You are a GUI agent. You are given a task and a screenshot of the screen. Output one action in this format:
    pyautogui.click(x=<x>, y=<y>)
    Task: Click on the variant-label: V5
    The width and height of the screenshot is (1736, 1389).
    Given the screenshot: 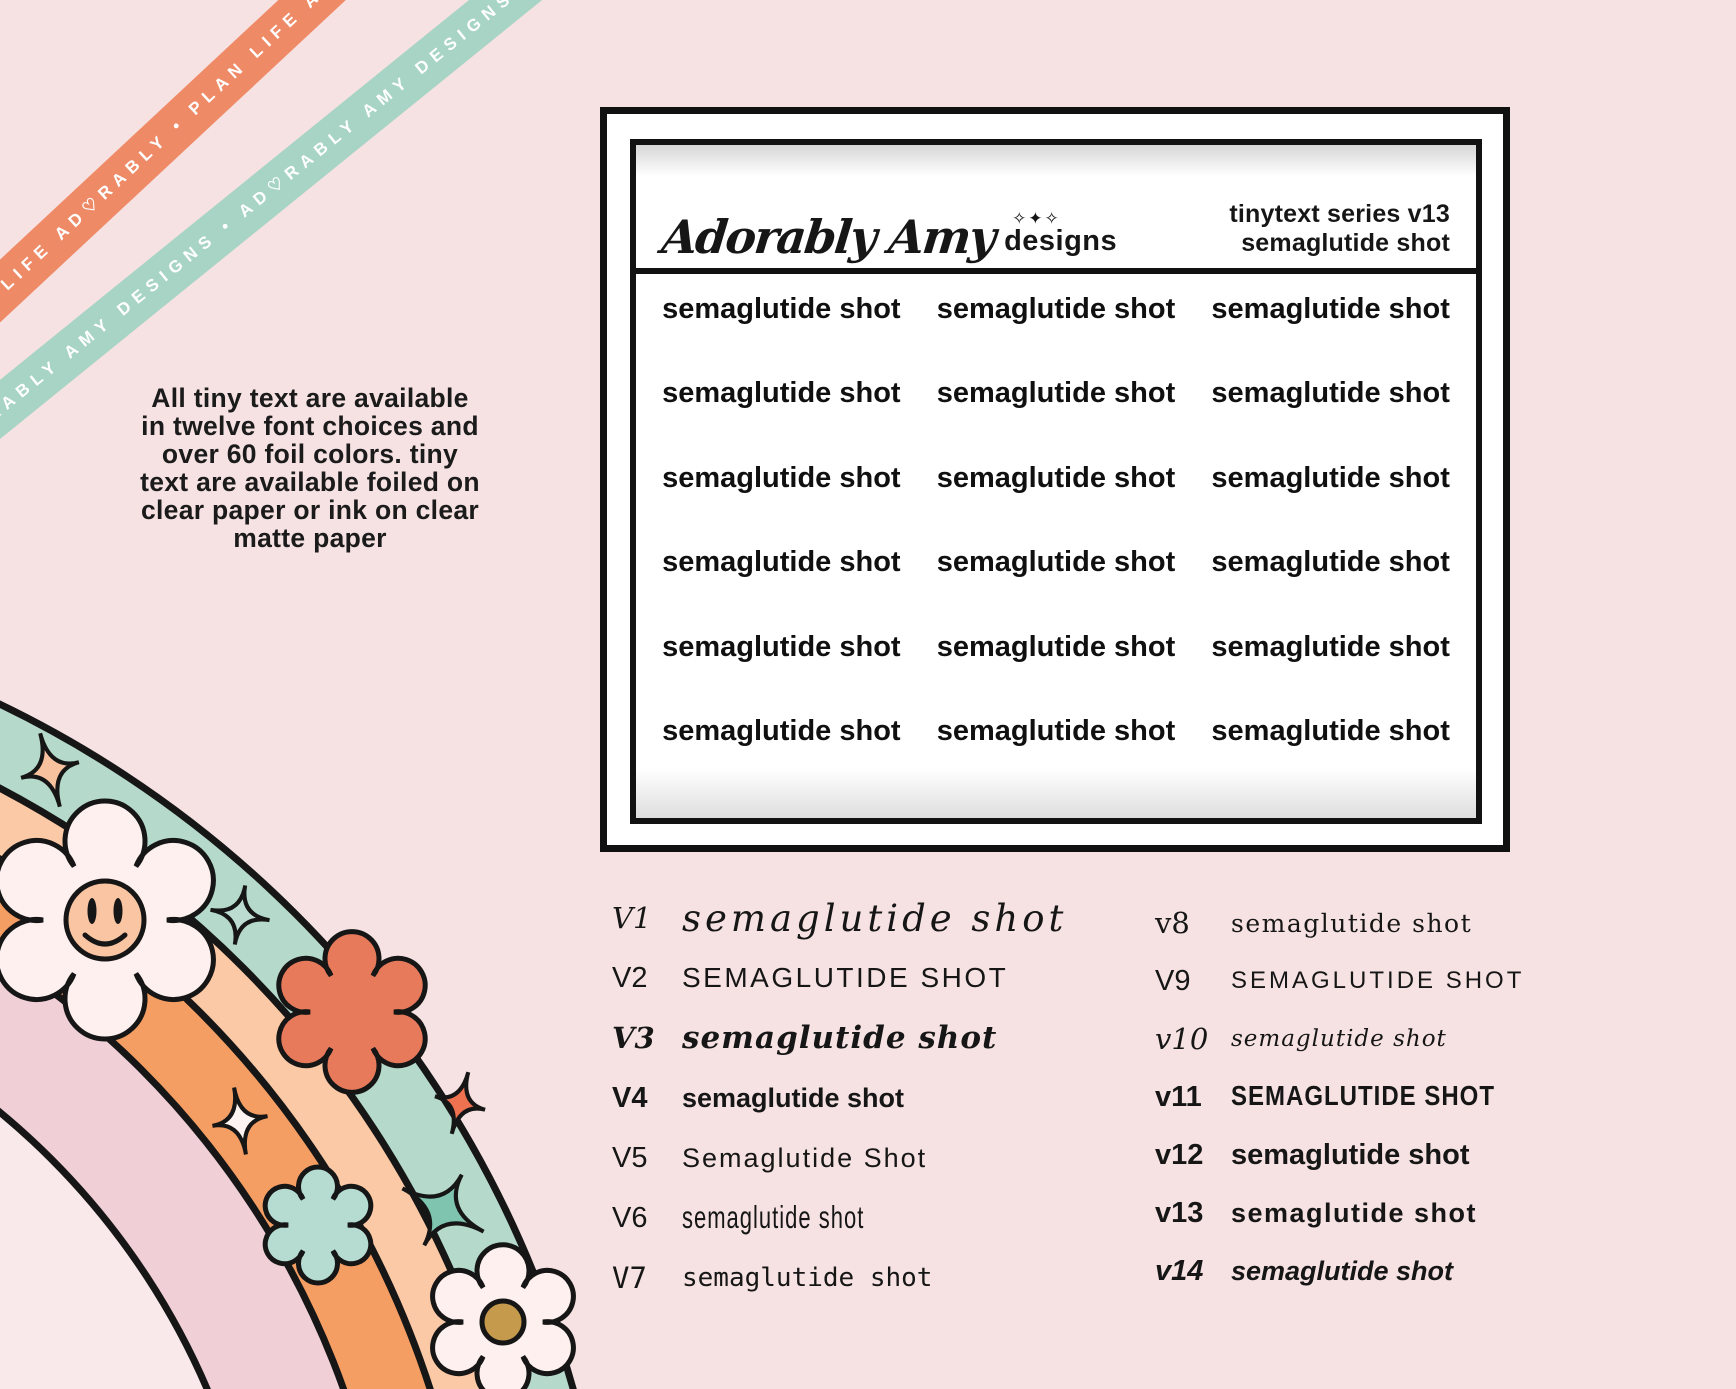 What is the action you would take?
    pyautogui.click(x=630, y=1157)
    